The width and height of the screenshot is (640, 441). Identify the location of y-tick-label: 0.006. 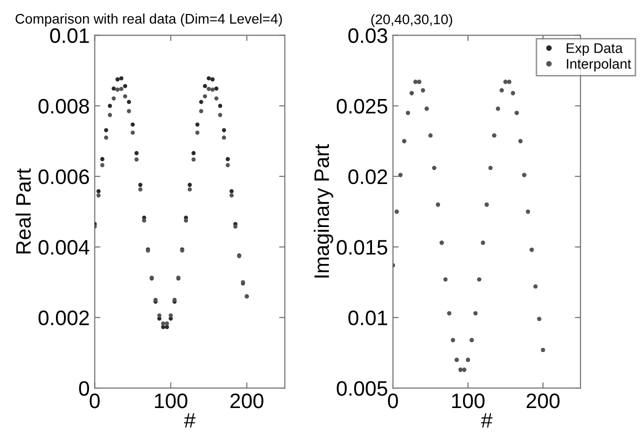
(63, 176).